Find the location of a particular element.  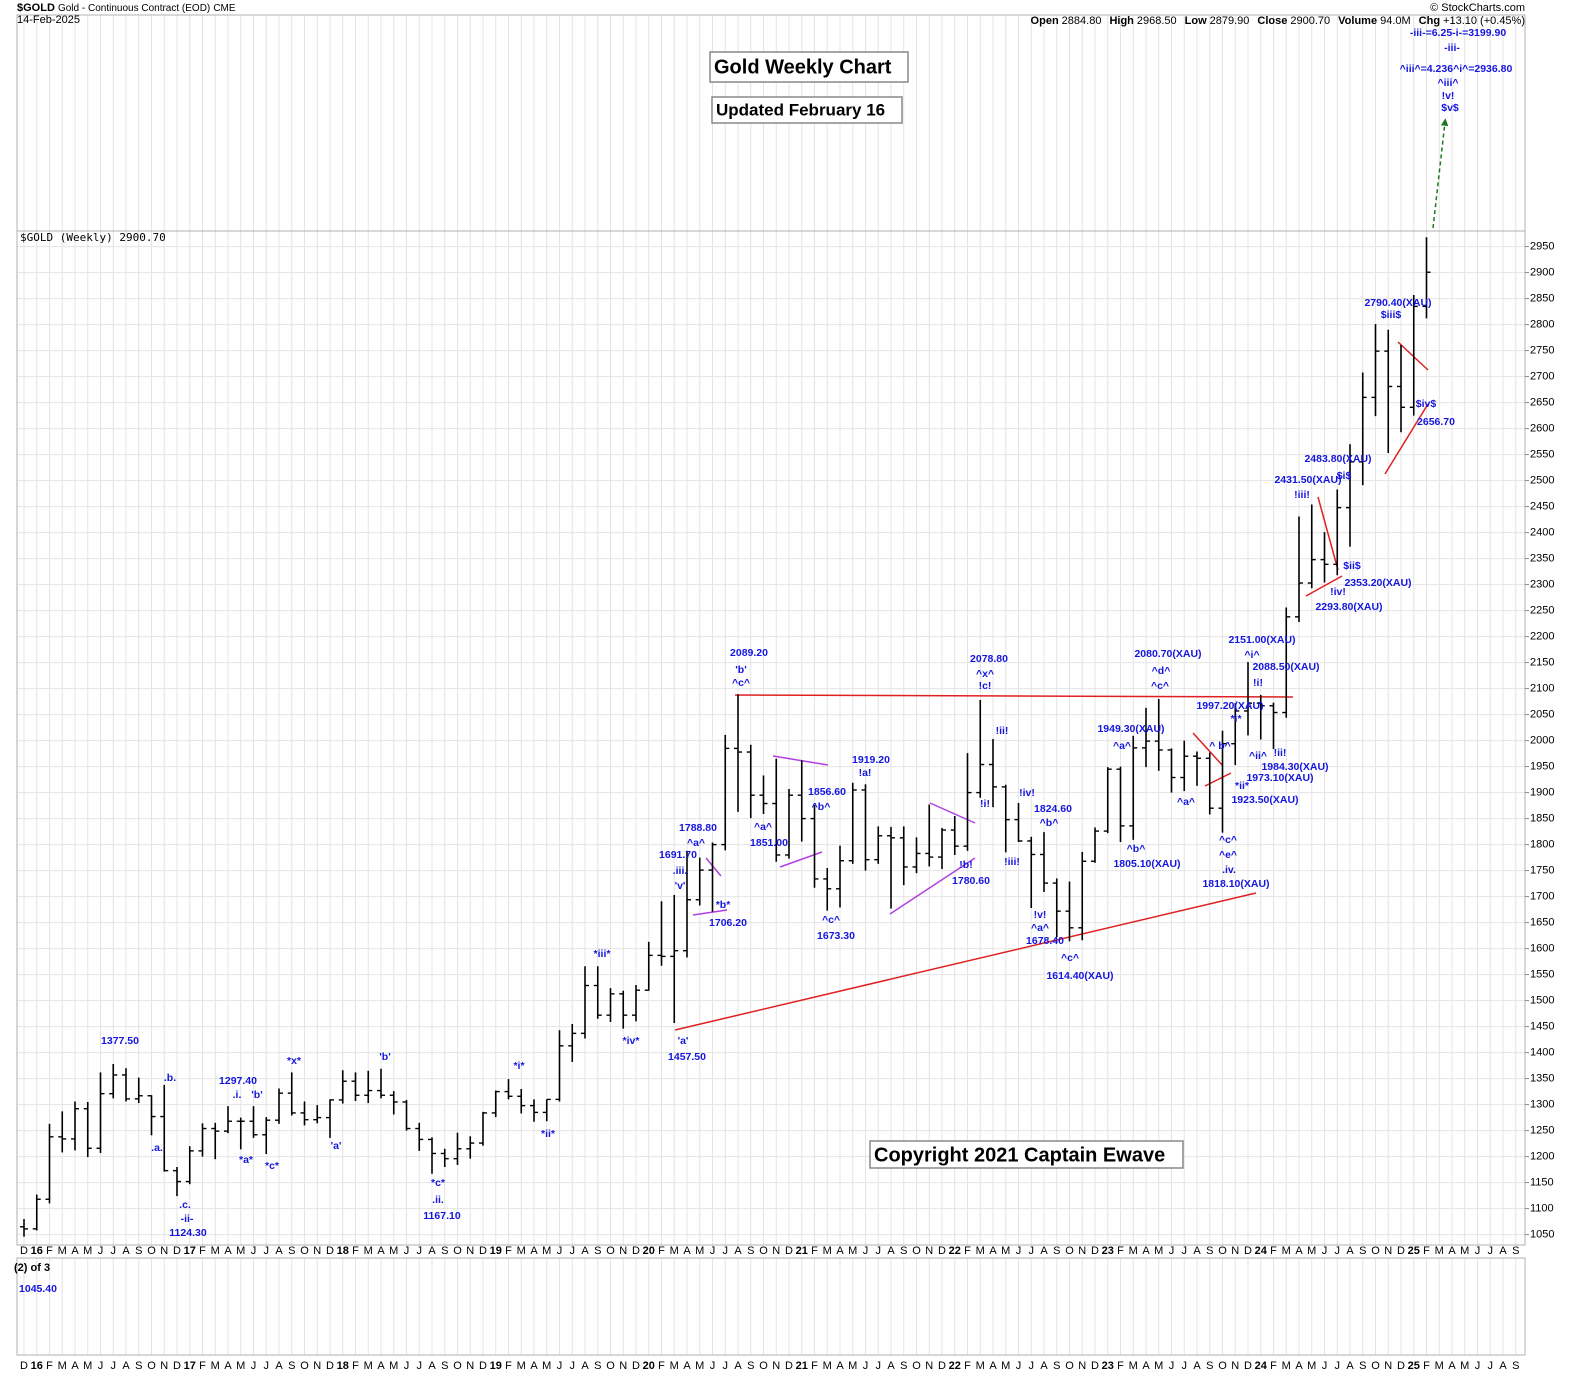

y-tick-label: 1900 is located at coordinates (1542, 793).